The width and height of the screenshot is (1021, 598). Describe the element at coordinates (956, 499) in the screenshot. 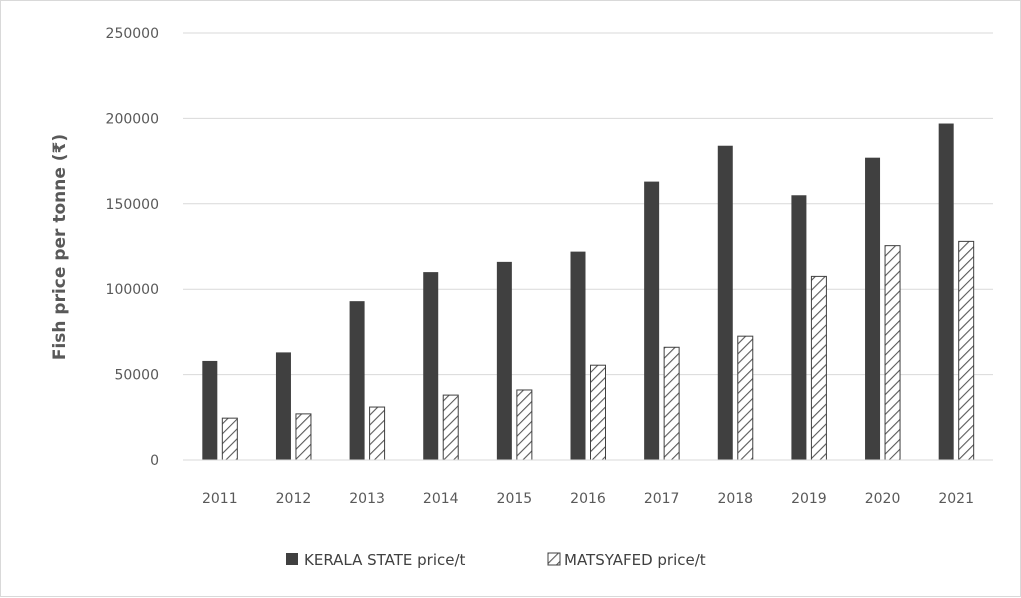

I see `x-tick-label: 2021` at that location.